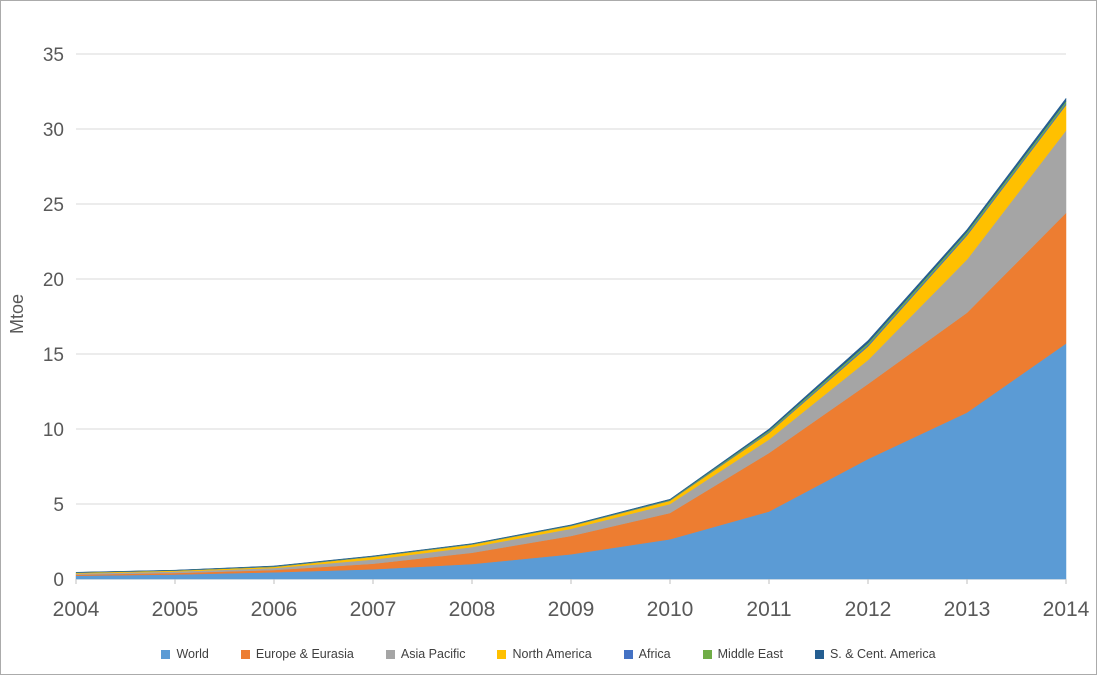 This screenshot has width=1097, height=675. I want to click on legend-item-world: World, so click(185, 654).